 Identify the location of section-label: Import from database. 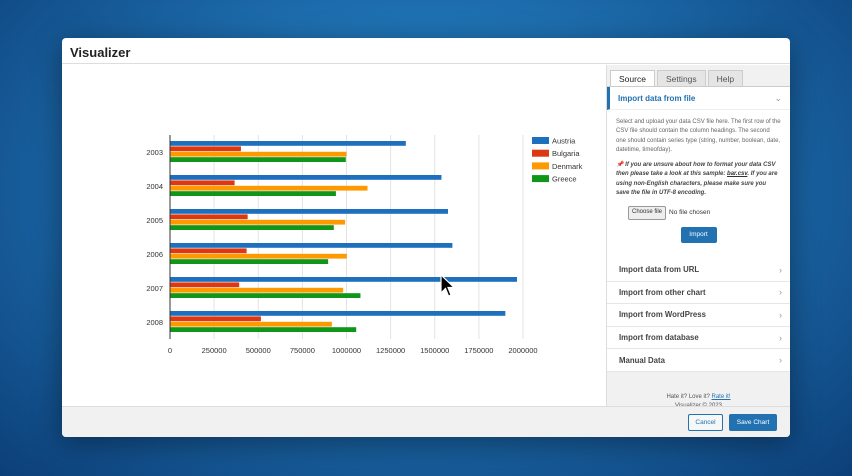
(659, 338).